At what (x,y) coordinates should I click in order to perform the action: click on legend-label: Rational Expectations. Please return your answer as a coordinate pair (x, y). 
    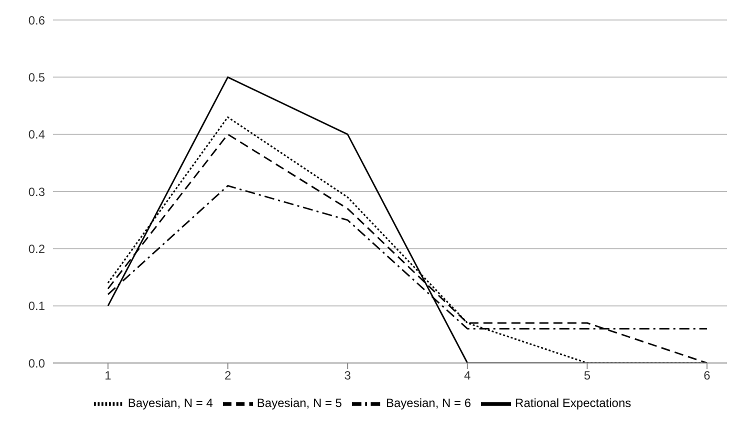
    Looking at the image, I should click on (573, 403).